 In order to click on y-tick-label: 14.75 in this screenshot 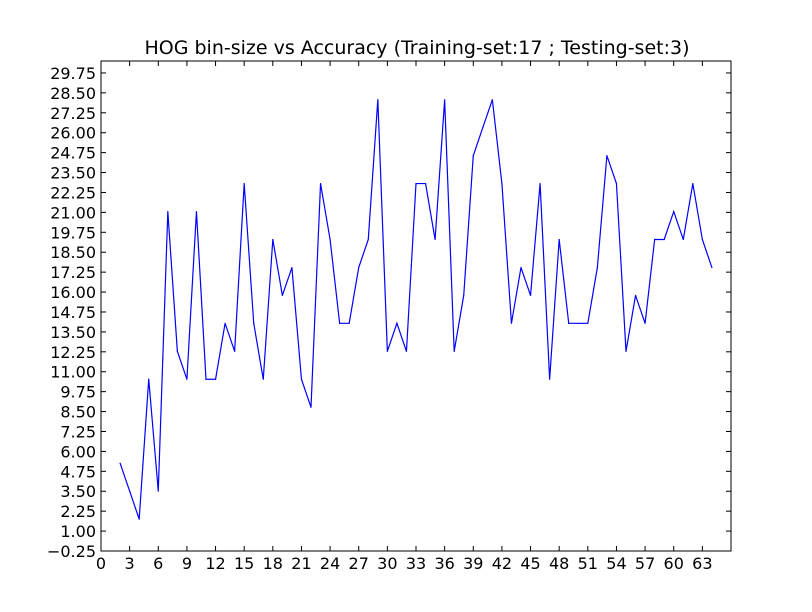, I will do `click(73, 312)`.